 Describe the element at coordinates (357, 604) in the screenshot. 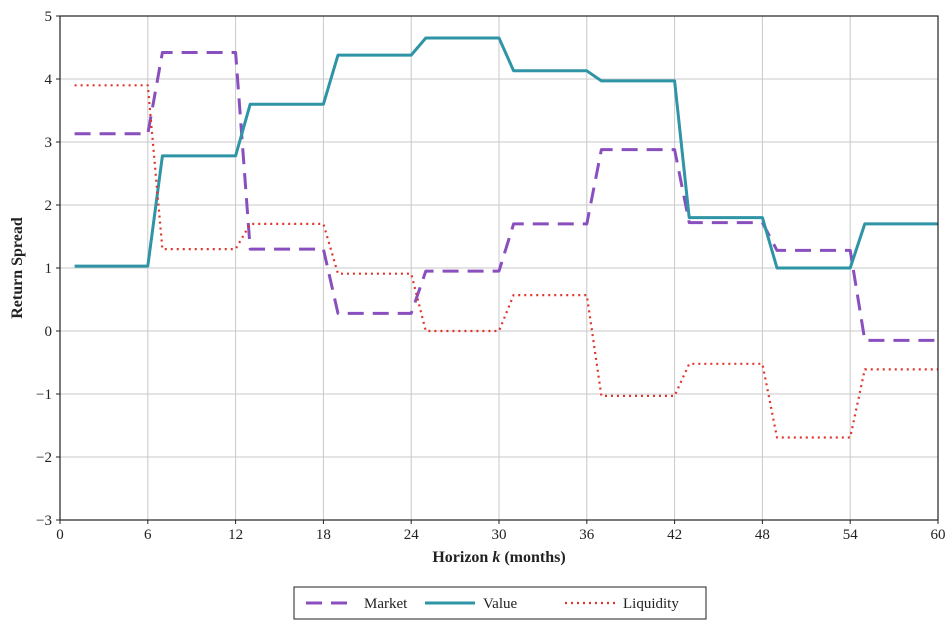

I see `legend-item-market: Market` at that location.